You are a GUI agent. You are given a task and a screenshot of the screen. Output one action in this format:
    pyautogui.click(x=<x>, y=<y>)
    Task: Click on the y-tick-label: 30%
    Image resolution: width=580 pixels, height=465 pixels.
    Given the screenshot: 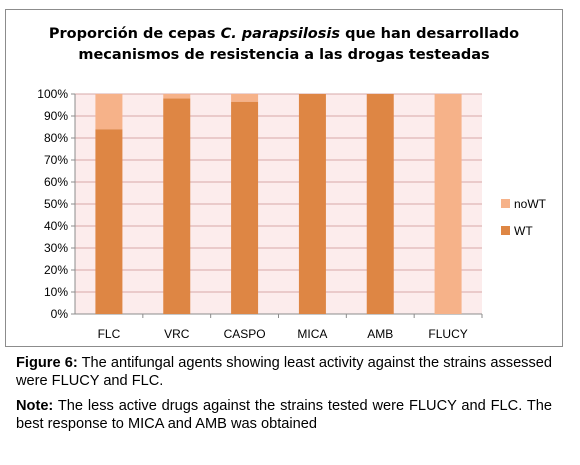 What is the action you would take?
    pyautogui.click(x=56, y=248)
    